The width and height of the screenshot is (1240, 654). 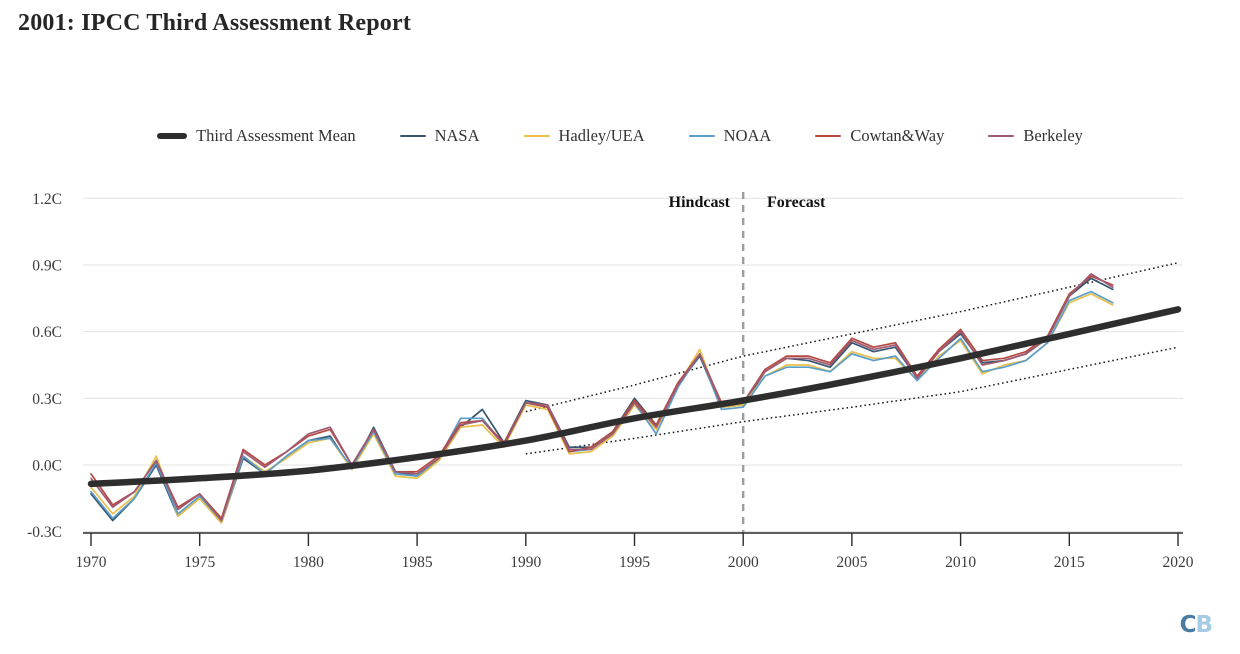 I want to click on y-tick-label: 0.9C, so click(x=47, y=265).